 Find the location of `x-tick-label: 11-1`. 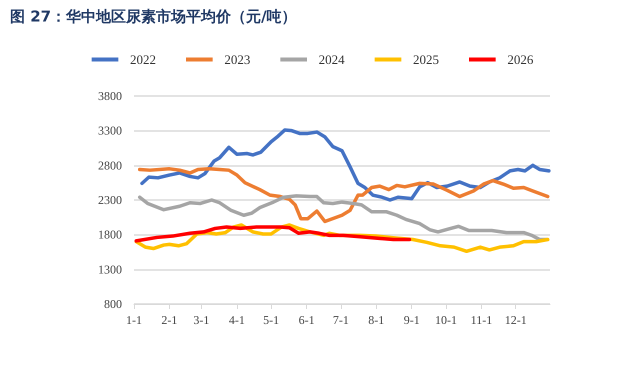

x-tick-label: 11-1 is located at coordinates (481, 320).